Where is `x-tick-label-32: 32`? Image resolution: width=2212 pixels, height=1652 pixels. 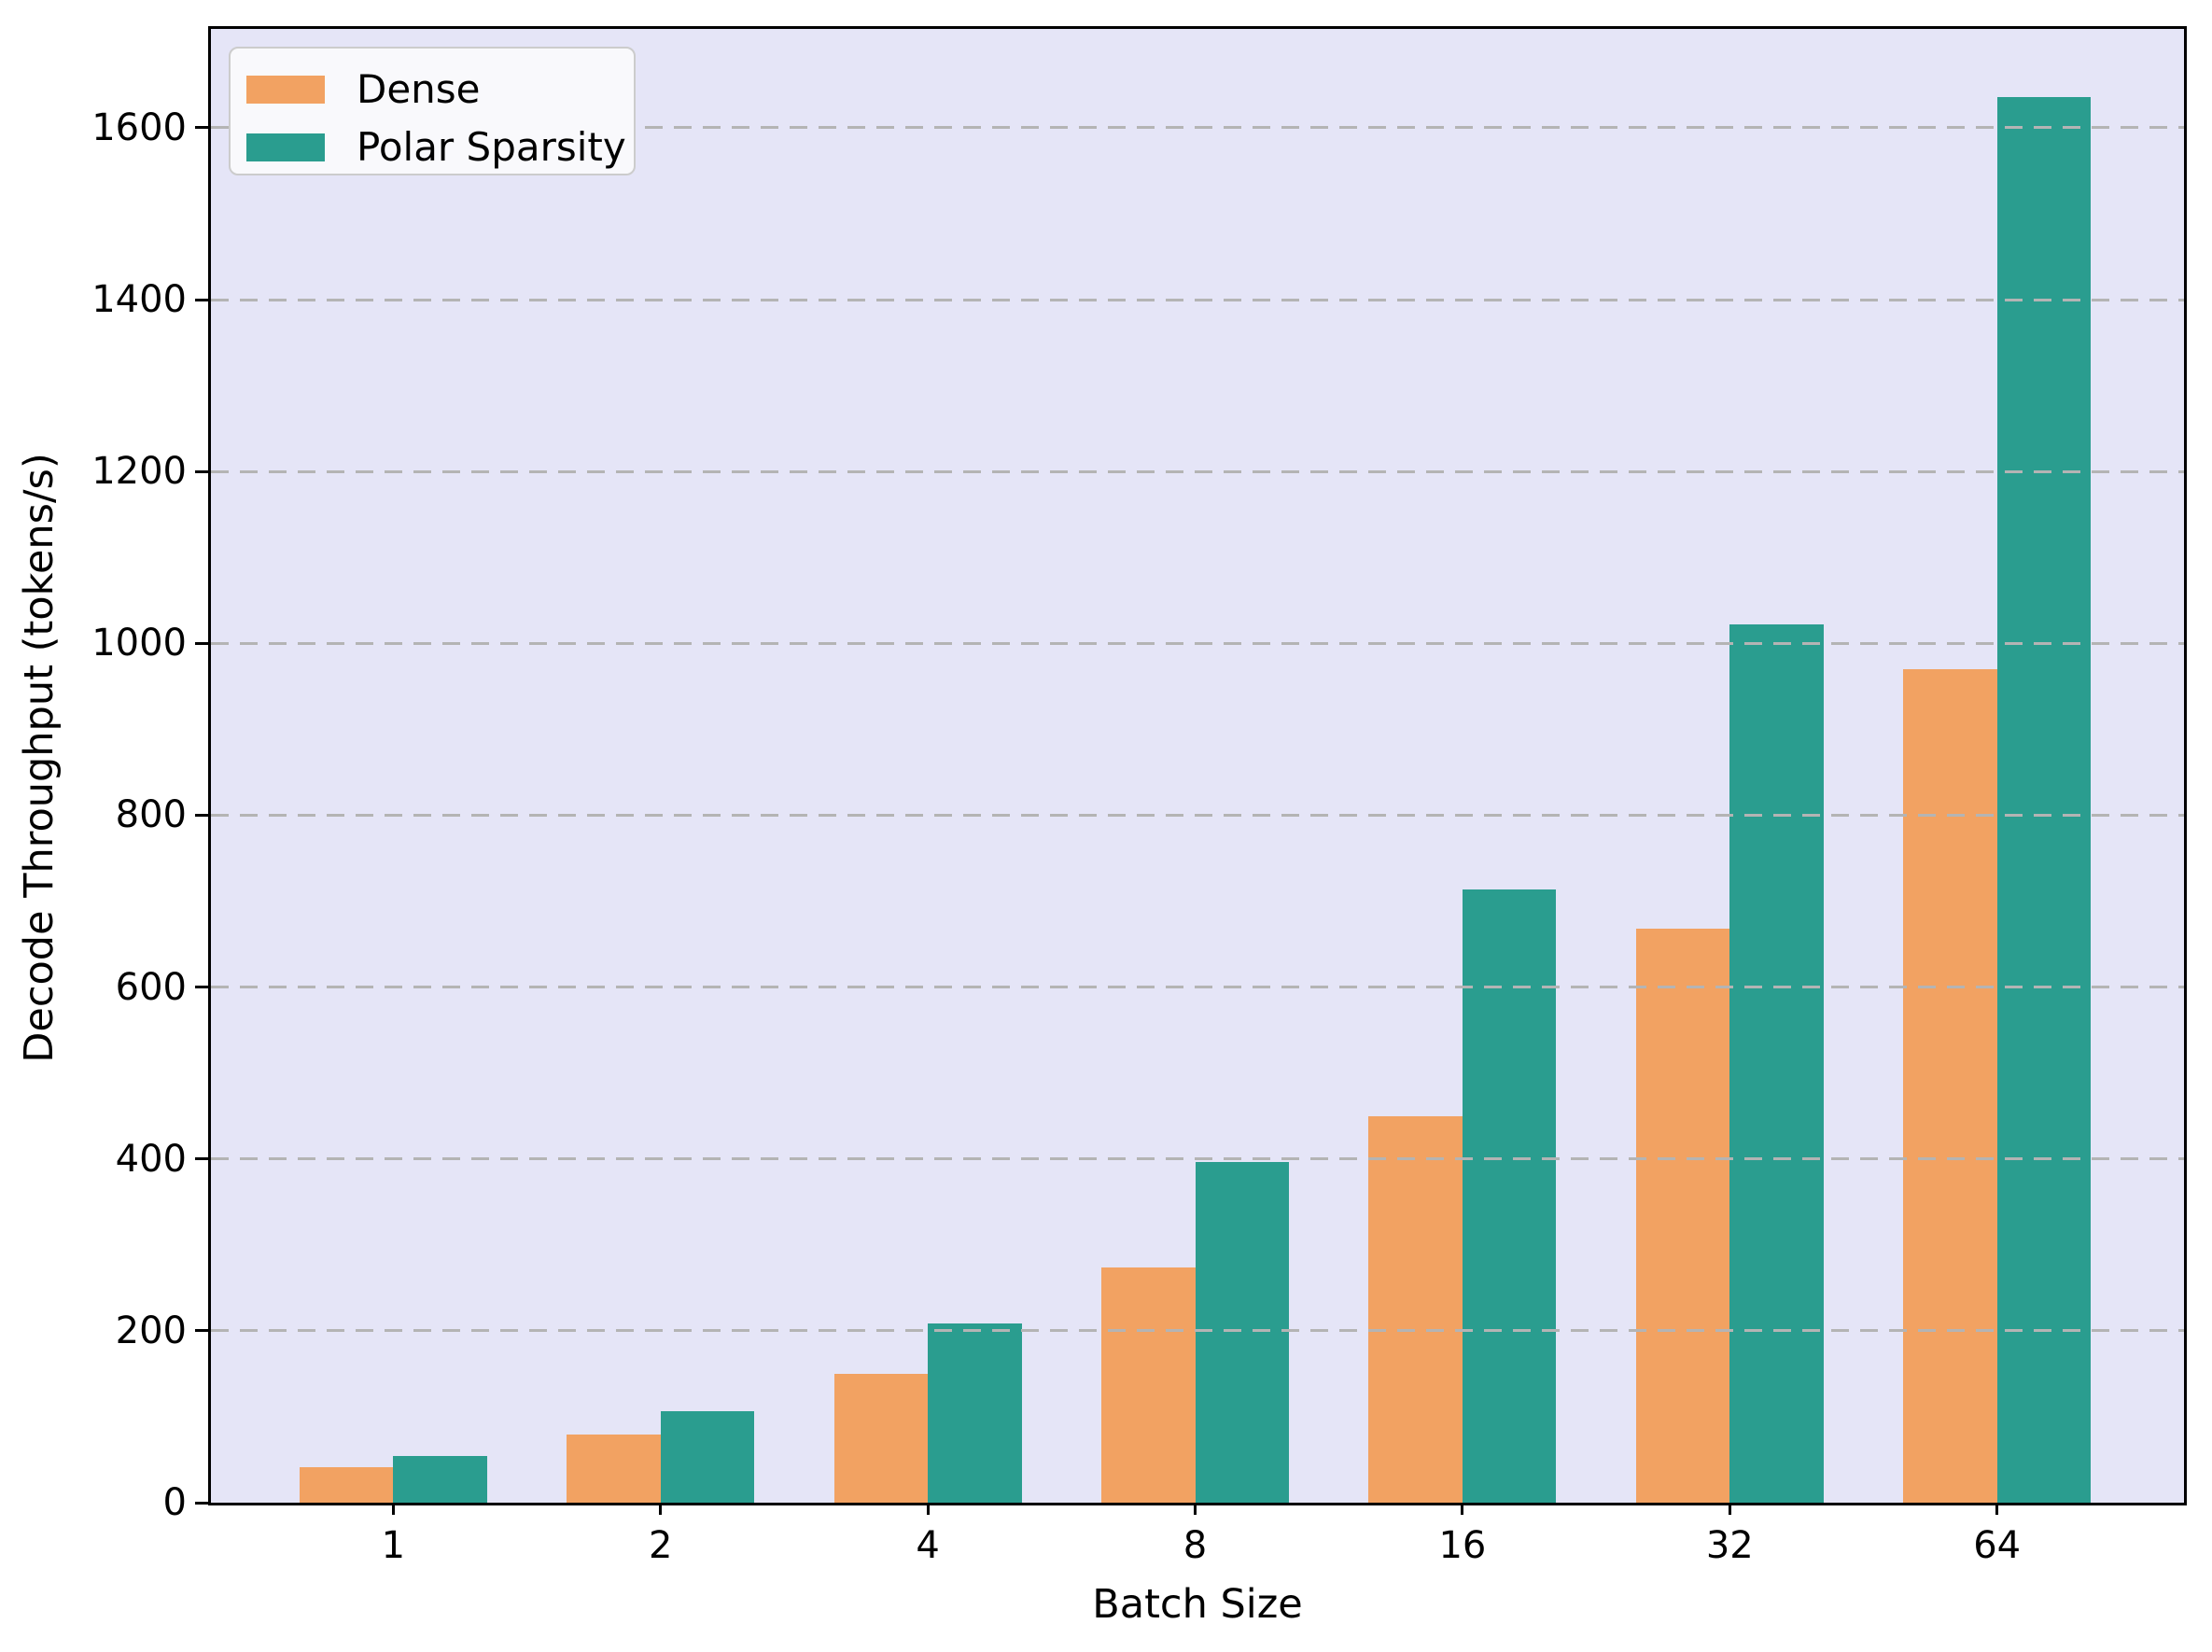 x-tick-label-32: 32 is located at coordinates (1729, 1545).